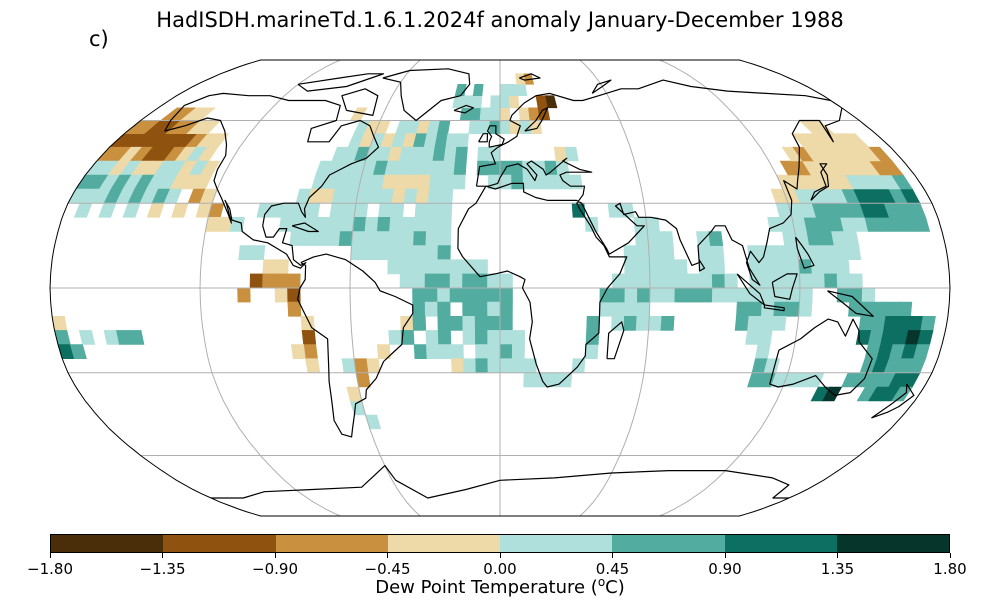  What do you see at coordinates (612, 569) in the screenshot?
I see `colorbar-tick-label: 0.45` at bounding box center [612, 569].